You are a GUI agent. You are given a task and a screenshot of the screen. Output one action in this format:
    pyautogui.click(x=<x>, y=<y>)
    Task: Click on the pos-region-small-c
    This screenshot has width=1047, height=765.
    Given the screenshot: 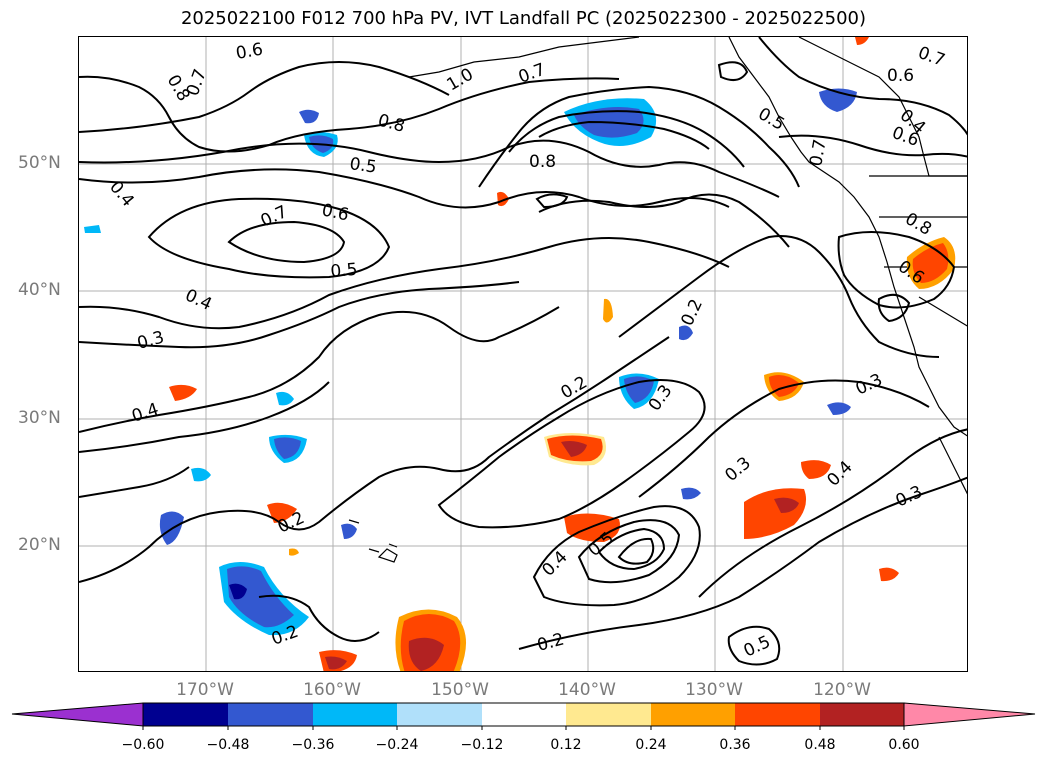 What is the action you would take?
    pyautogui.click(x=889, y=574)
    